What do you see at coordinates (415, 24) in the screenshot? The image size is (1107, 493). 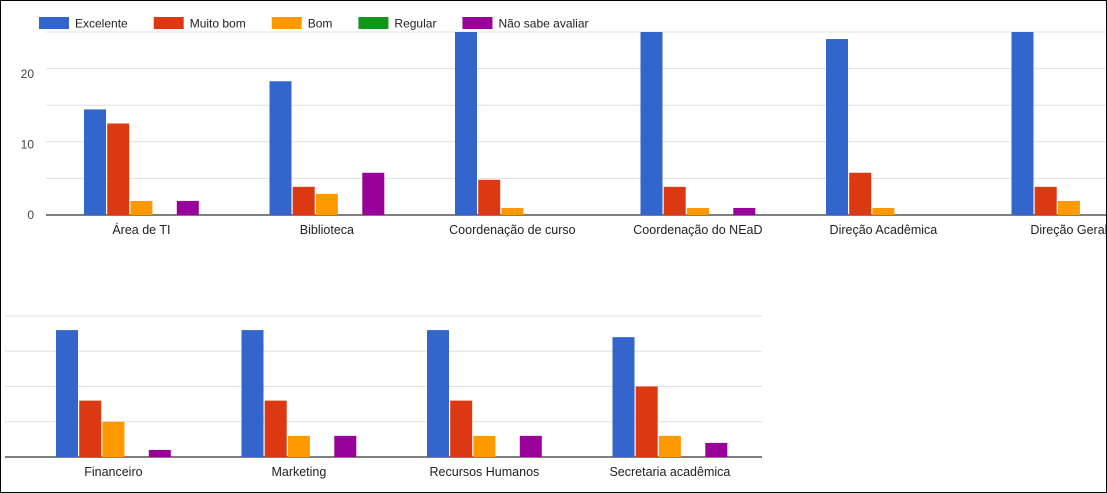 I see `legend-label-3: Regular` at bounding box center [415, 24].